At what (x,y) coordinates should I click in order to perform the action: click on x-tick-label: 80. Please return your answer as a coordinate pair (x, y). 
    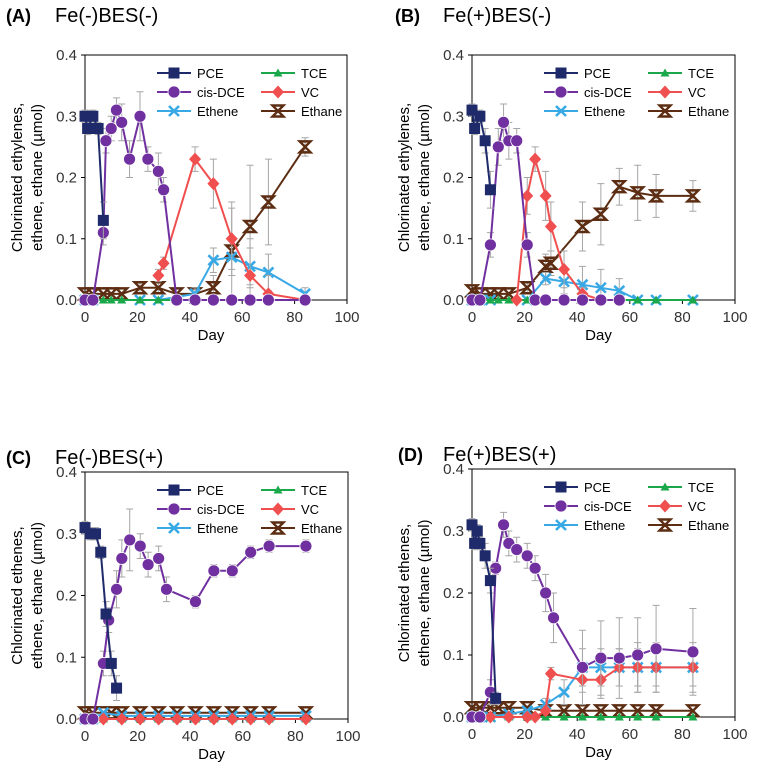
    Looking at the image, I should click on (295, 736).